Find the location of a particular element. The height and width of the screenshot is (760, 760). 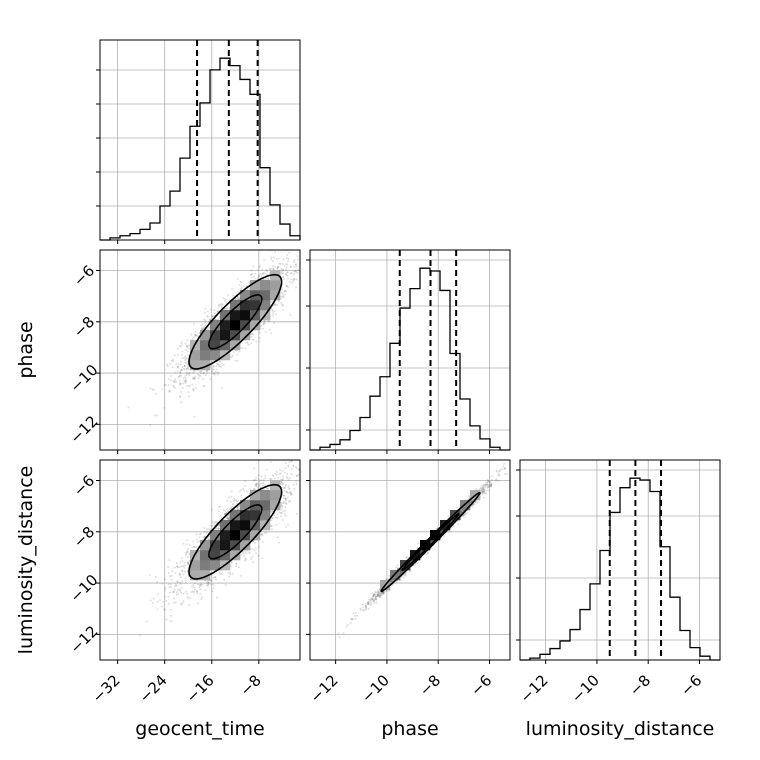

histogram-step is located at coordinates (200, 149).